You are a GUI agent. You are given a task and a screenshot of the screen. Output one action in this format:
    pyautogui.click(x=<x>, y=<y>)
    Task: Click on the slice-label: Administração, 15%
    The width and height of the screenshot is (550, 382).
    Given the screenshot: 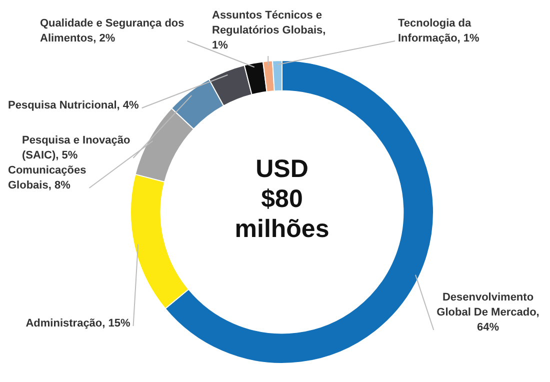 What is the action you would take?
    pyautogui.click(x=78, y=324)
    